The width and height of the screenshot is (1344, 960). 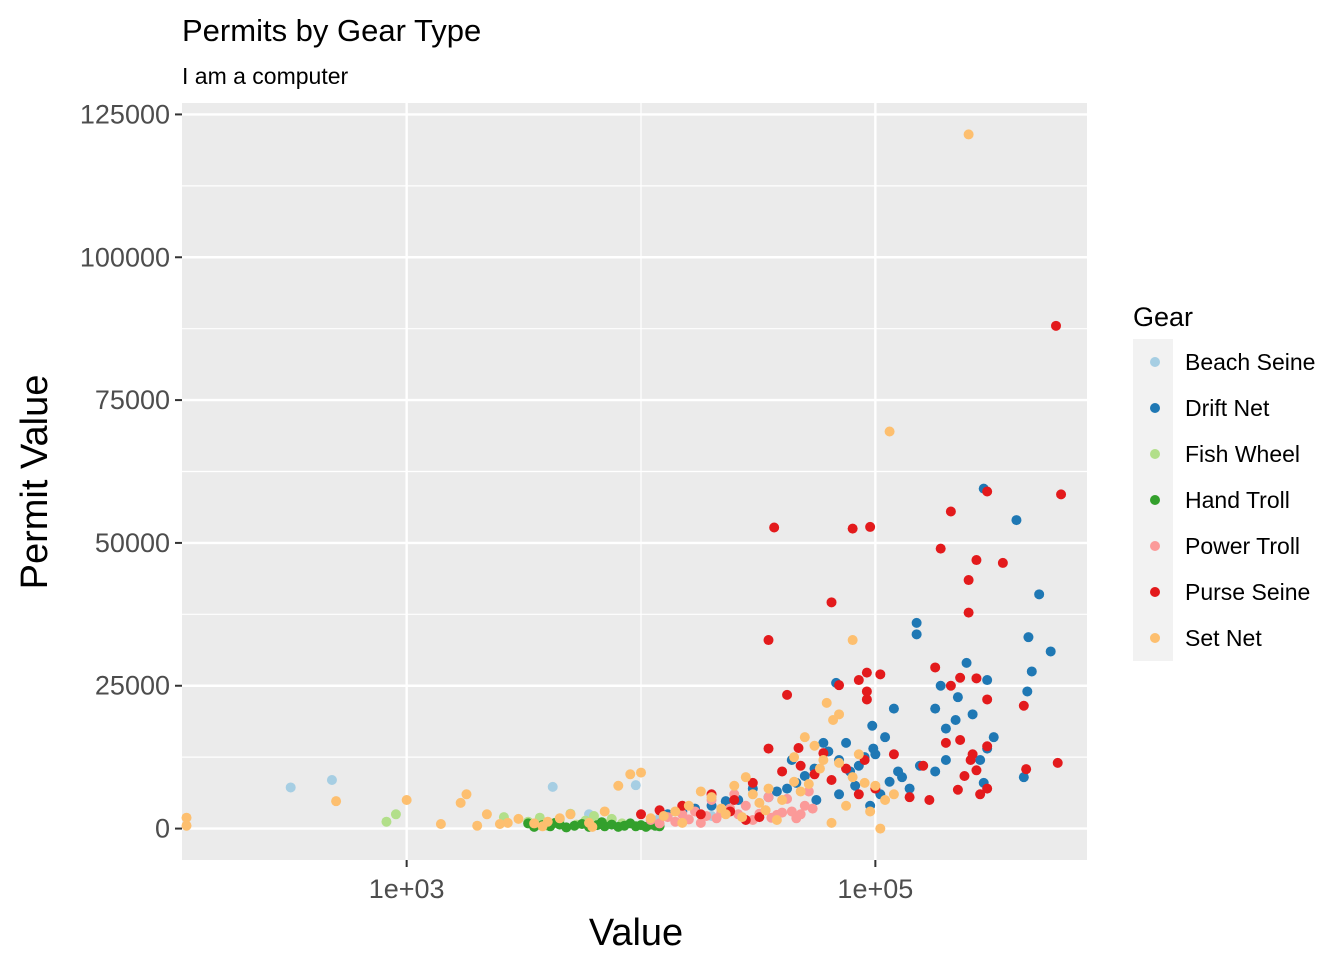 What do you see at coordinates (131, 471) in the screenshot?
I see `y-axis: 0 25000 50000 75000 100000 125000` at bounding box center [131, 471].